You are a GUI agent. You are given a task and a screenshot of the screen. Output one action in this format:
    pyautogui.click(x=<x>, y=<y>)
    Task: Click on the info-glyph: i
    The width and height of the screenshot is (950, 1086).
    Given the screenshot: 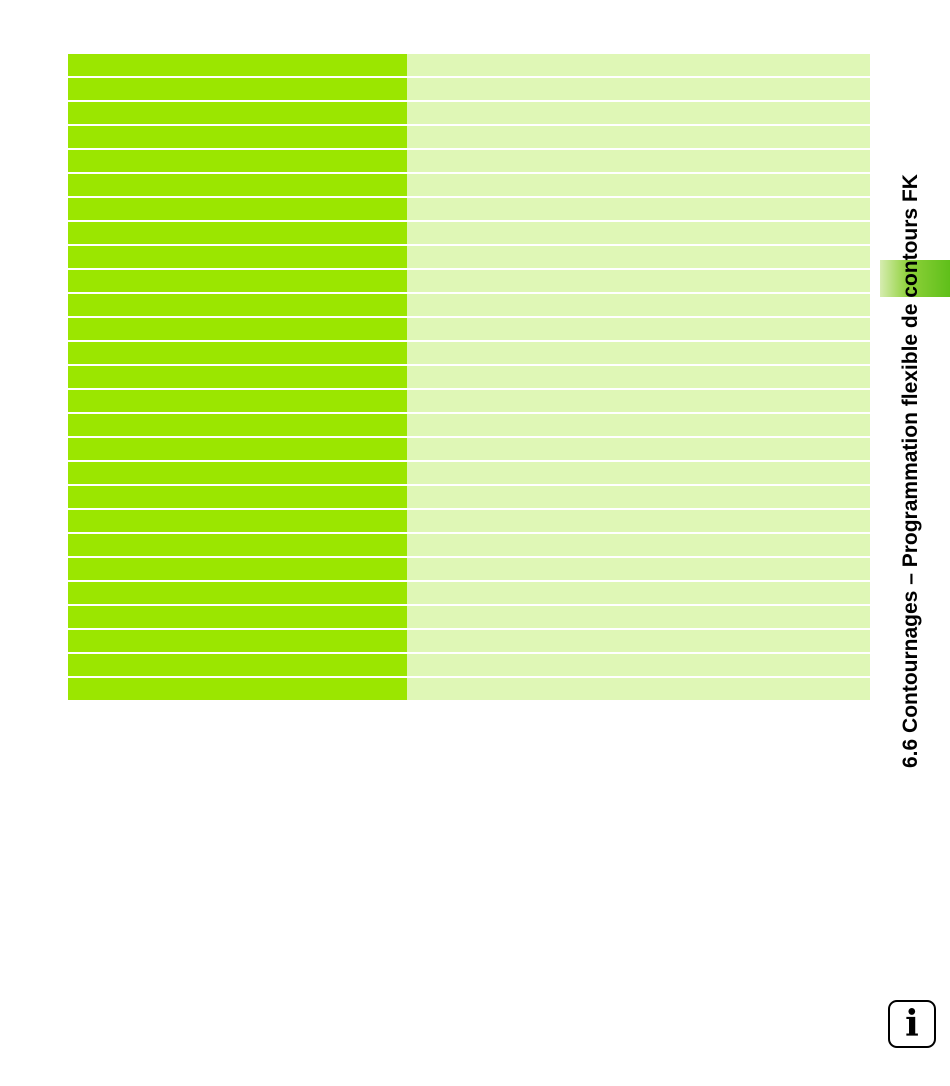 What is the action you would take?
    pyautogui.click(x=912, y=1024)
    